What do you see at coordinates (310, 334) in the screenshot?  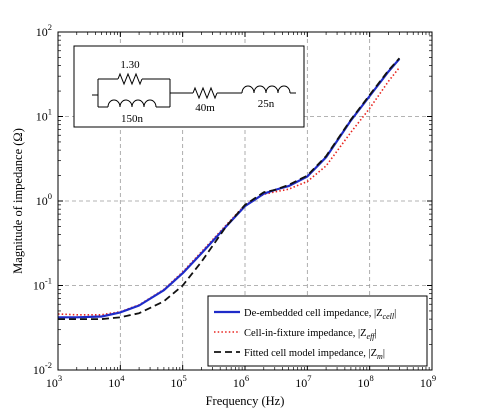 I see `legend-label: Cell-in-fixture impedance, |Zeff|` at bounding box center [310, 334].